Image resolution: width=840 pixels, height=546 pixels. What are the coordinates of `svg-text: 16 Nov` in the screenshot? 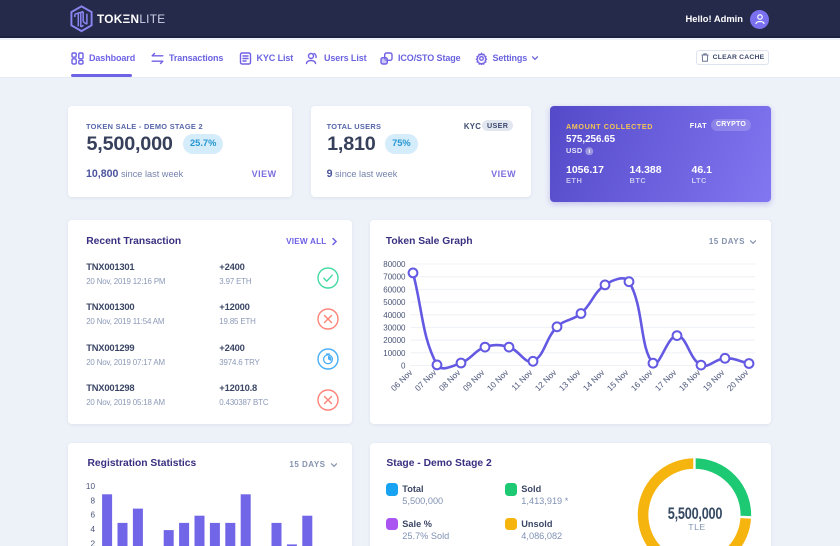 It's located at (642, 380).